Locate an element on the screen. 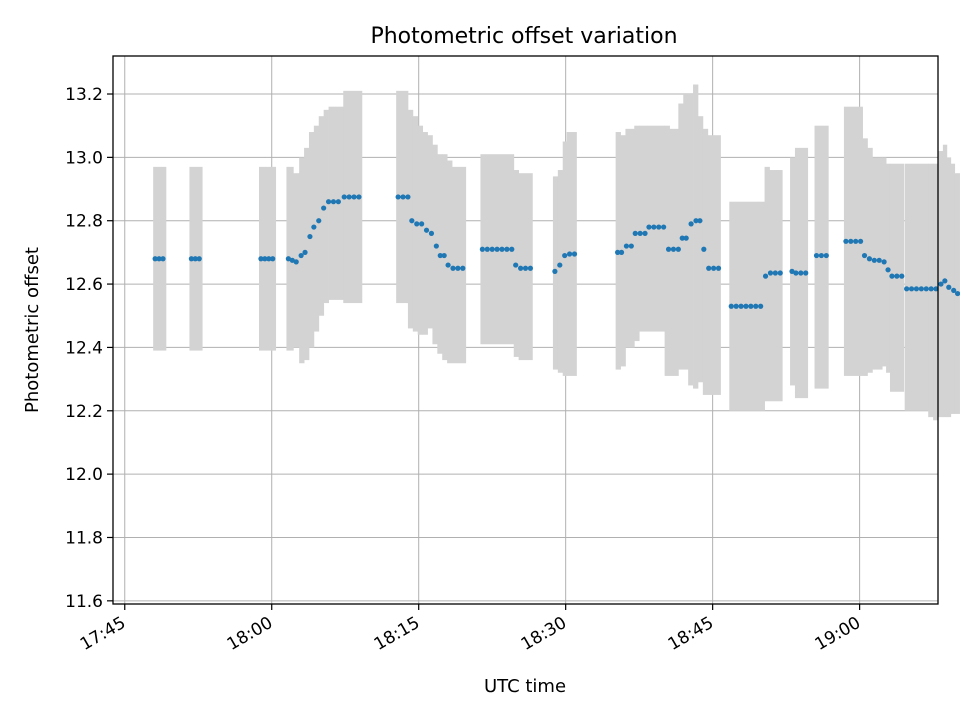 The image size is (960, 720). y-axis-ticks: 11.6 11.8 12.0 12.2 12.4 12.6 12.8 13.0 13.2 is located at coordinates (89, 348).